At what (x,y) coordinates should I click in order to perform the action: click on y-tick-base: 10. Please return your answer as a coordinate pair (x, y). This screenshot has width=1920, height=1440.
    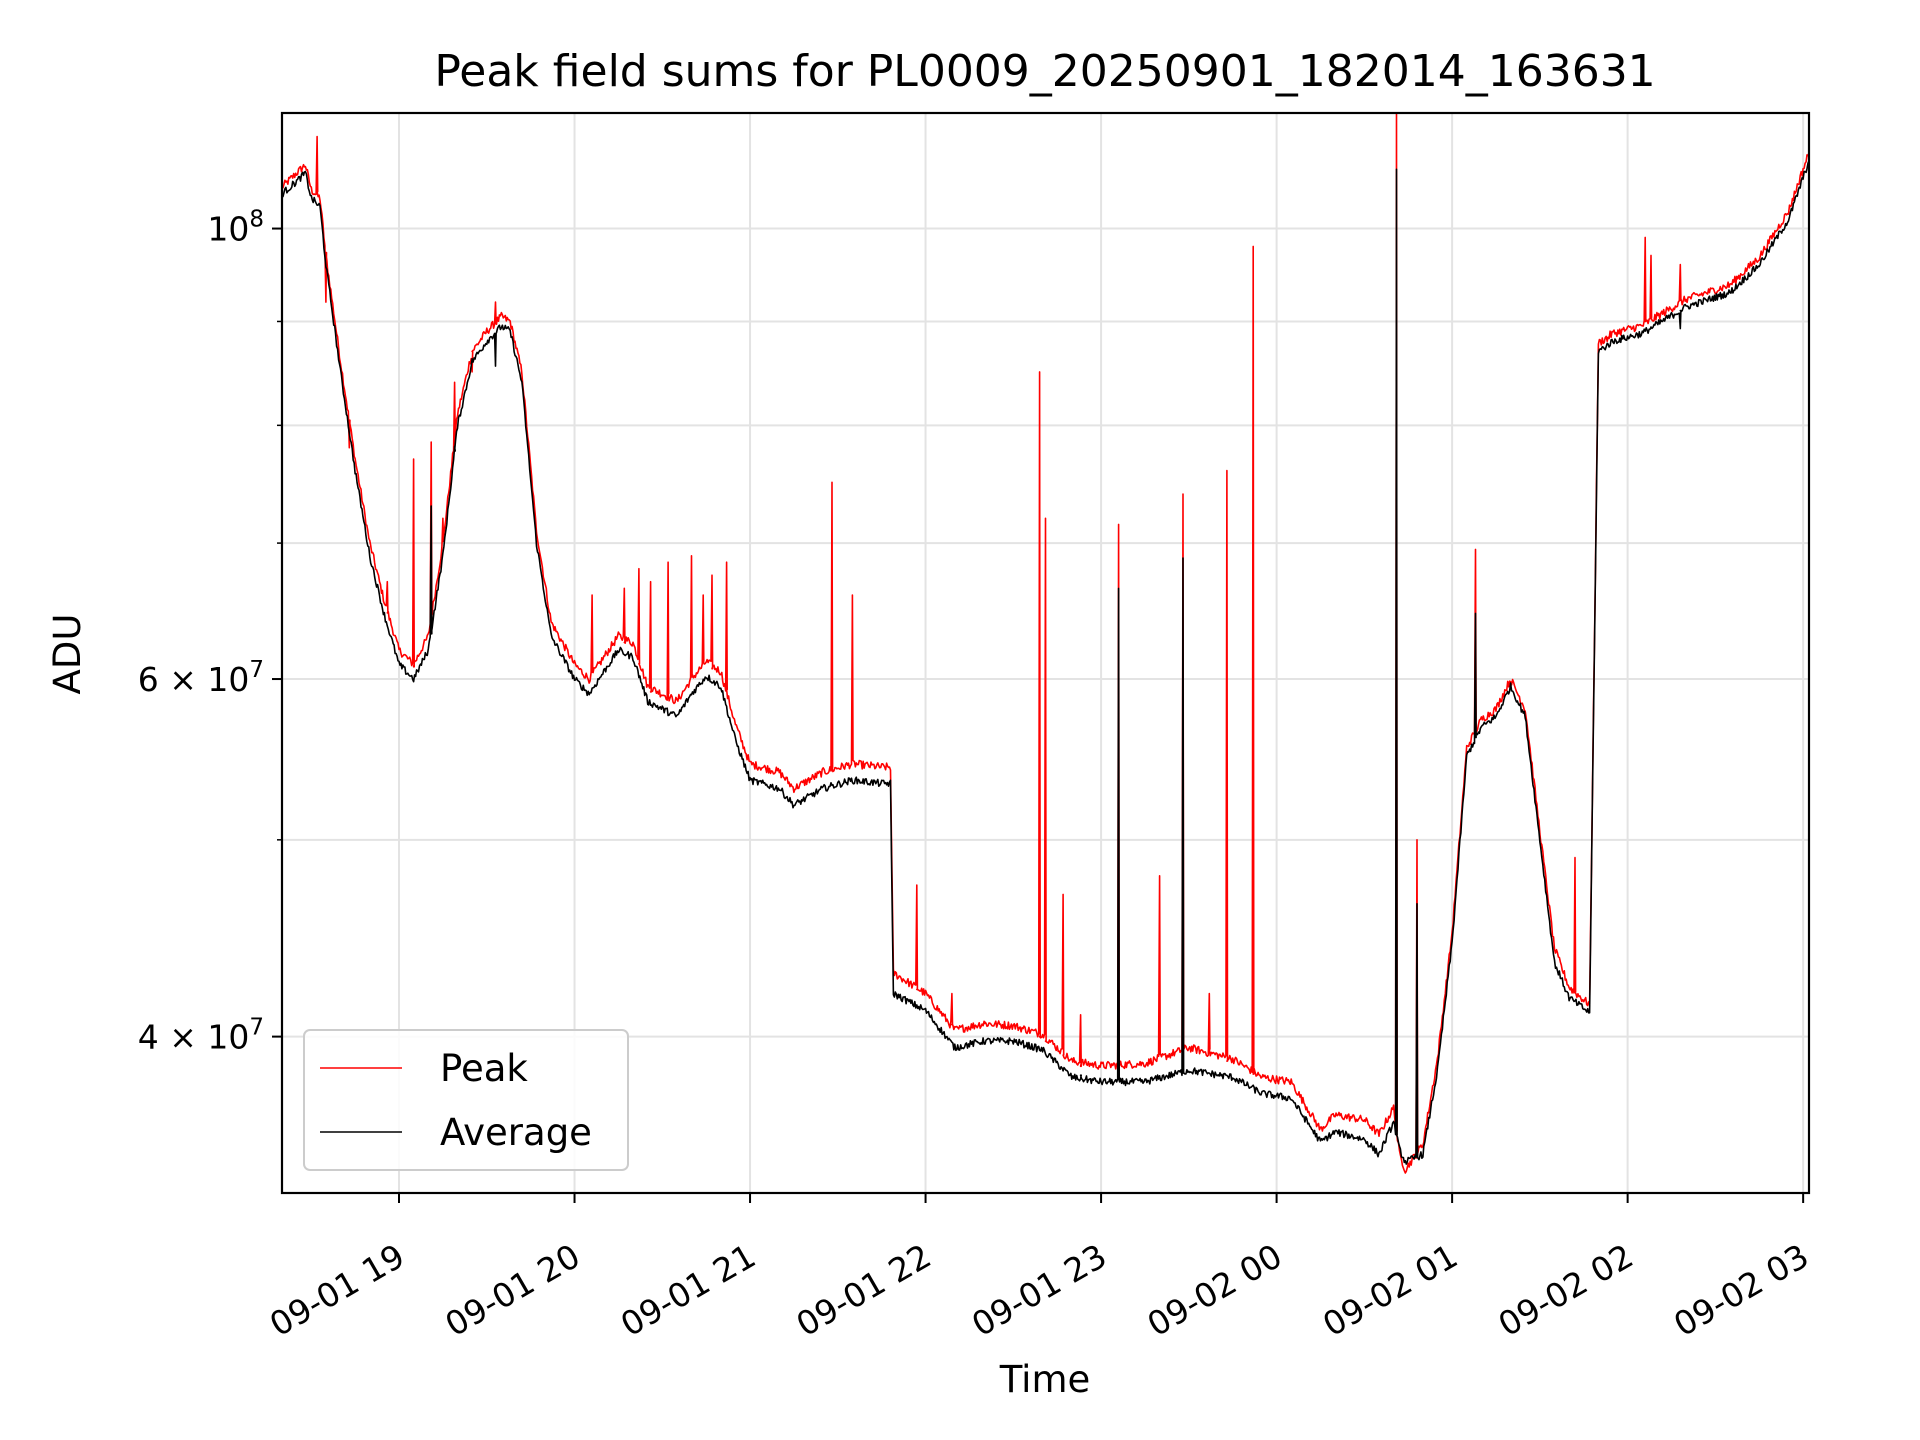
    Looking at the image, I should click on (228, 229).